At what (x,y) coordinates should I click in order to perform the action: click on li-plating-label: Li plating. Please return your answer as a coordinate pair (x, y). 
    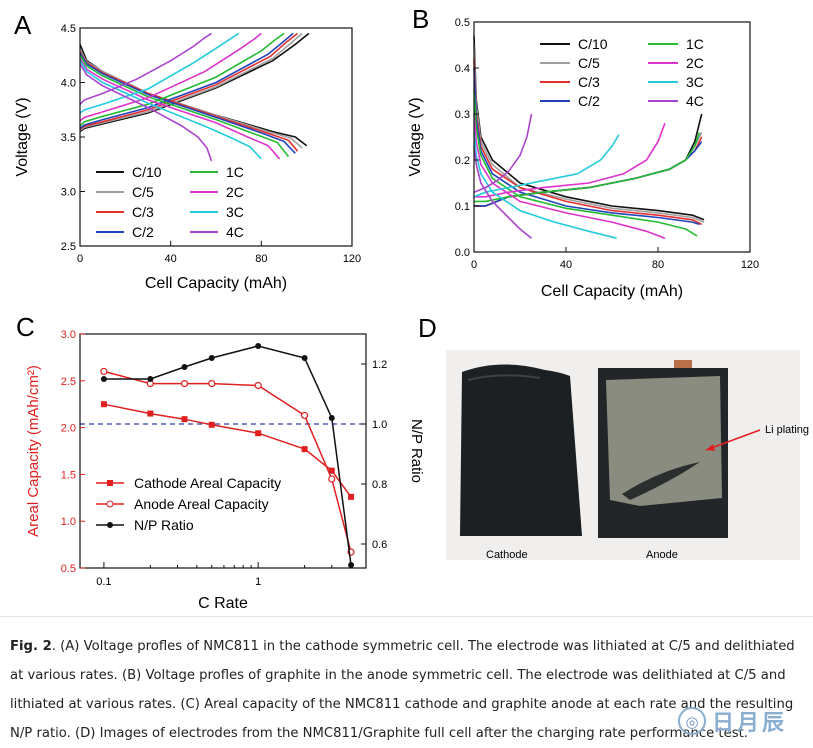
    Looking at the image, I should click on (787, 430).